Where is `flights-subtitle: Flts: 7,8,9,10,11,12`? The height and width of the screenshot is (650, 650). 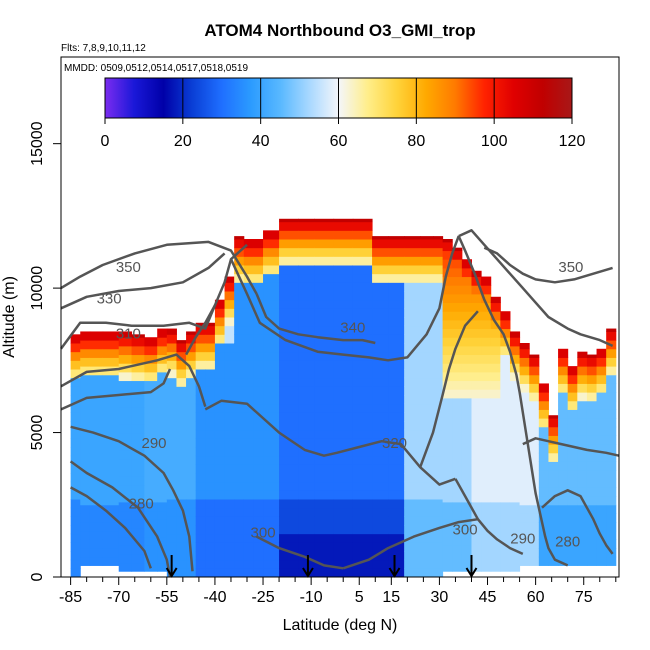
flights-subtitle: Flts: 7,8,9,10,11,12 is located at coordinates (103, 48).